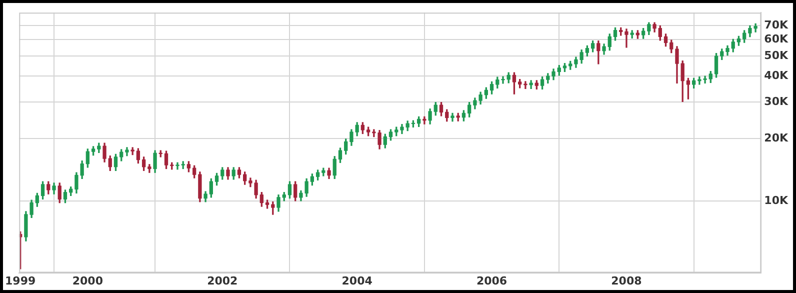 This screenshot has width=796, height=293. What do you see at coordinates (88, 281) in the screenshot?
I see `x-tick-label: 2000` at bounding box center [88, 281].